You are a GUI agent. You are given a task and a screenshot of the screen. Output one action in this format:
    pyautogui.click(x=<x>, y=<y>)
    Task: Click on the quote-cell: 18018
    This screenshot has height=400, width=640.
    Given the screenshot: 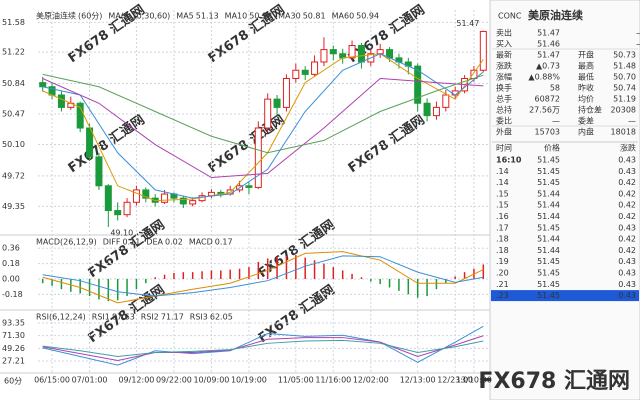 What is the action you would take?
    pyautogui.click(x=623, y=132)
    